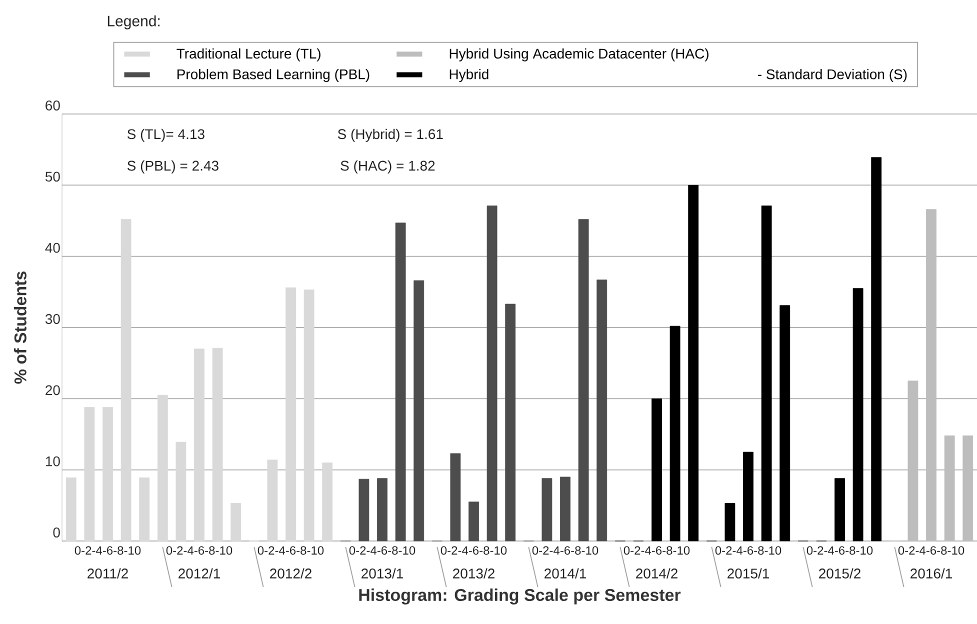 The height and width of the screenshot is (624, 977). What do you see at coordinates (657, 573) in the screenshot?
I see `text: 2014/2` at bounding box center [657, 573].